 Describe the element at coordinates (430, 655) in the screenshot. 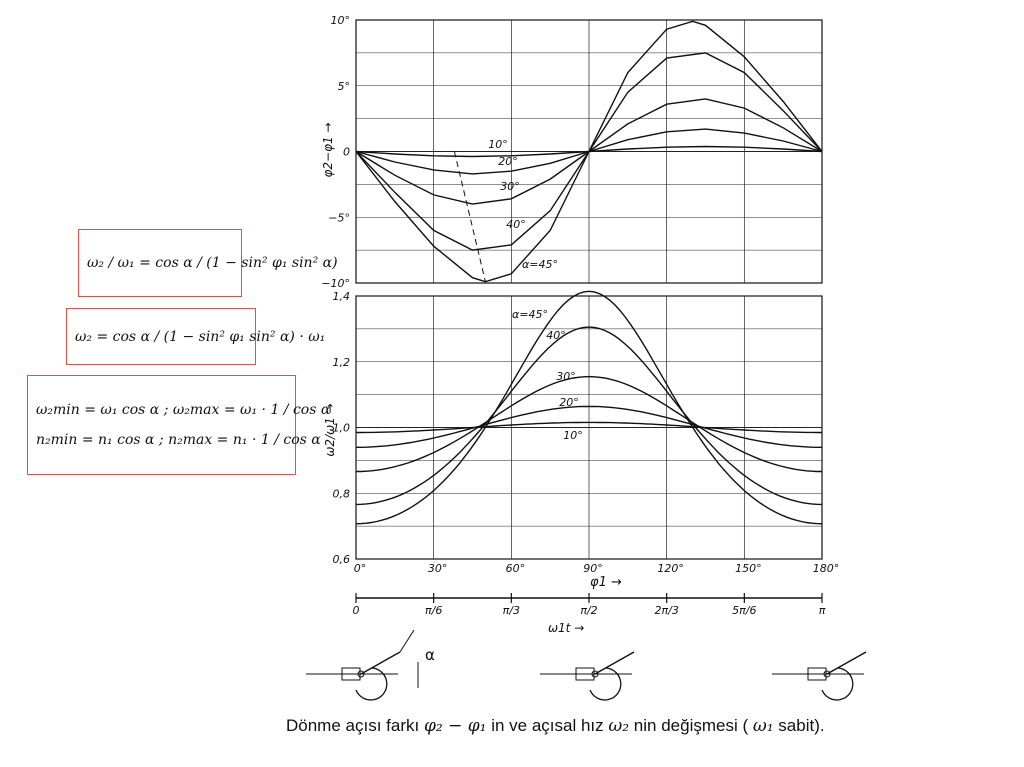

I see `mechanism-alpha-label: α` at that location.